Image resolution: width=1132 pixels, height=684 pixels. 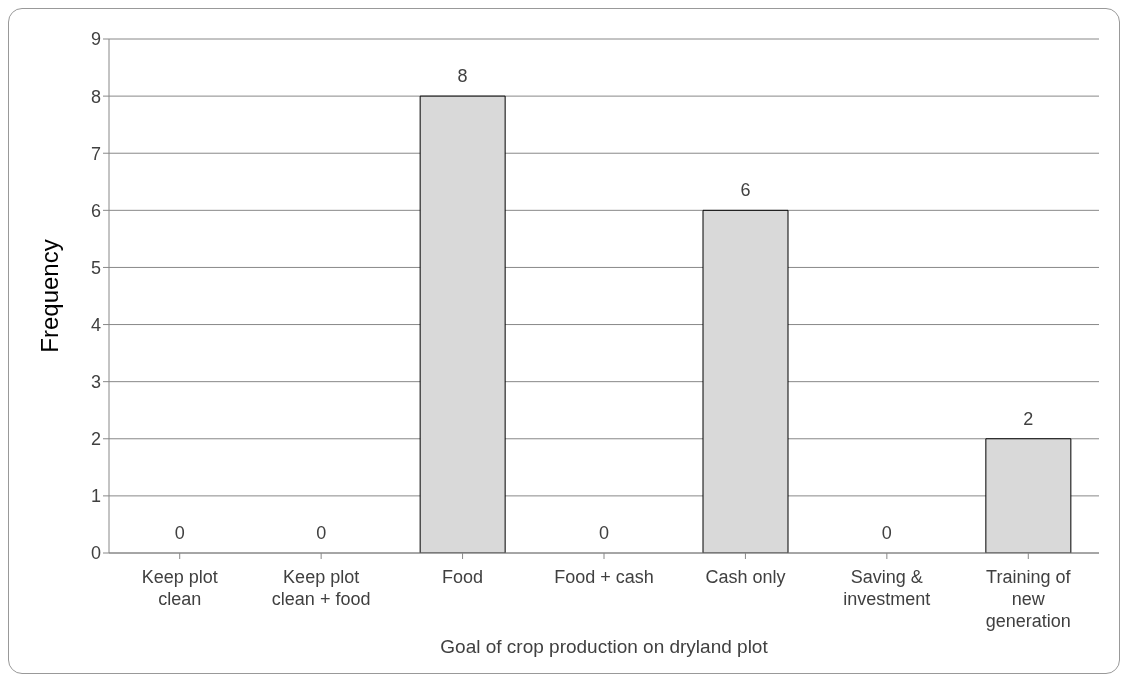 I want to click on x-tick-label: Food + cash, so click(x=604, y=577).